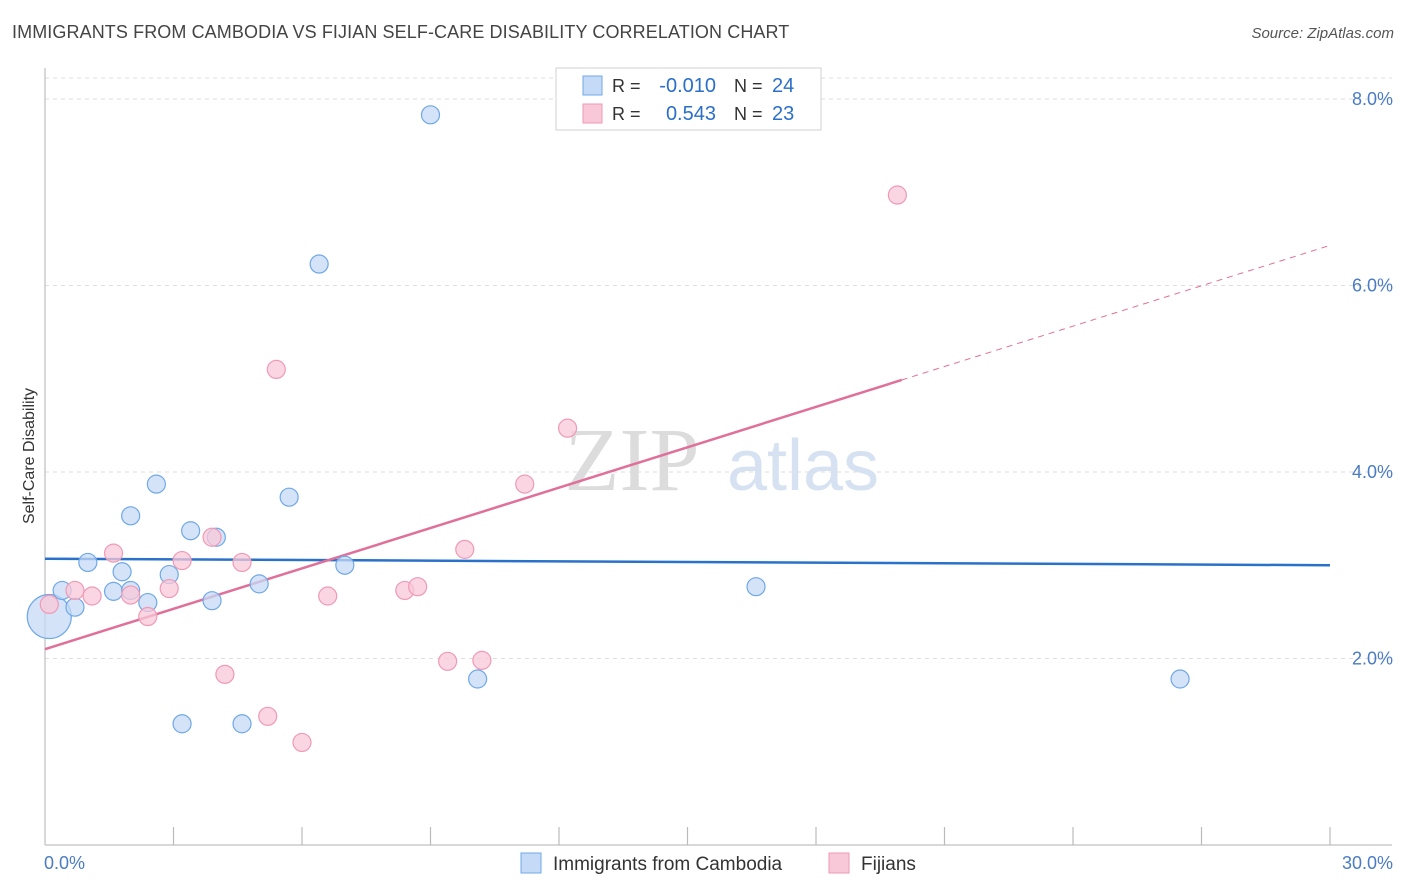 Image resolution: width=1406 pixels, height=892 pixels. Describe the element at coordinates (783, 114) in the screenshot. I see `legend-n-value: 23` at that location.